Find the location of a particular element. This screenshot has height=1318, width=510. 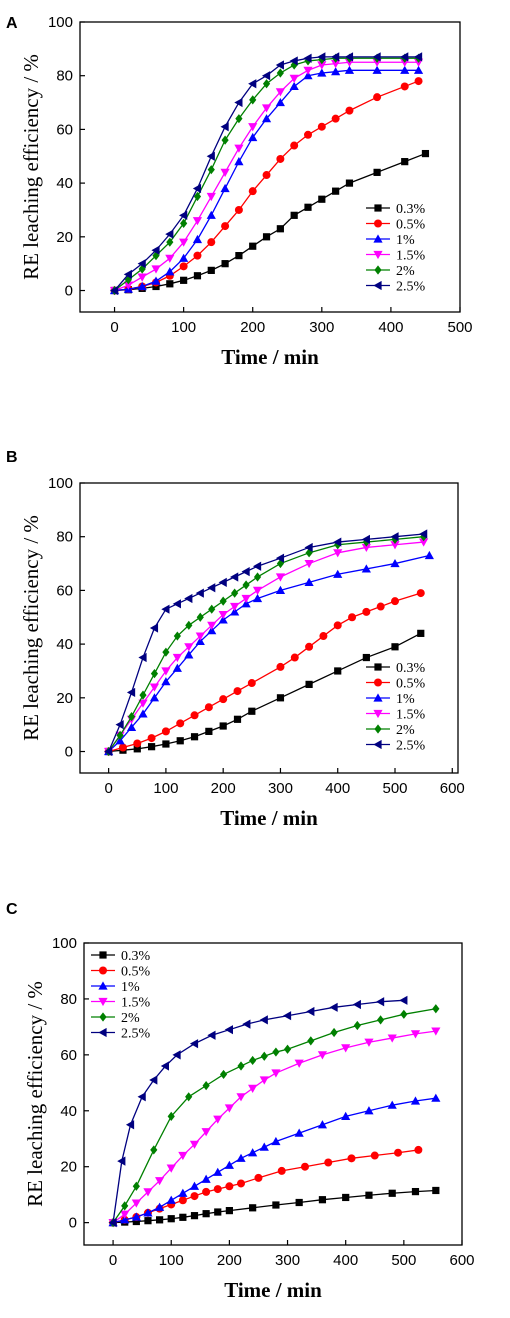

y-tick-label: 40 is located at coordinates (64, 644).